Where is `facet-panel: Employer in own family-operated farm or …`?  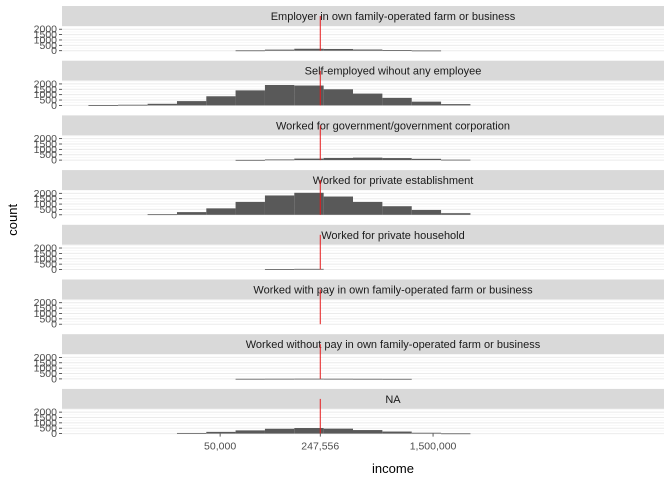
facet-panel: Employer in own family-operated farm or … is located at coordinates (349, 31).